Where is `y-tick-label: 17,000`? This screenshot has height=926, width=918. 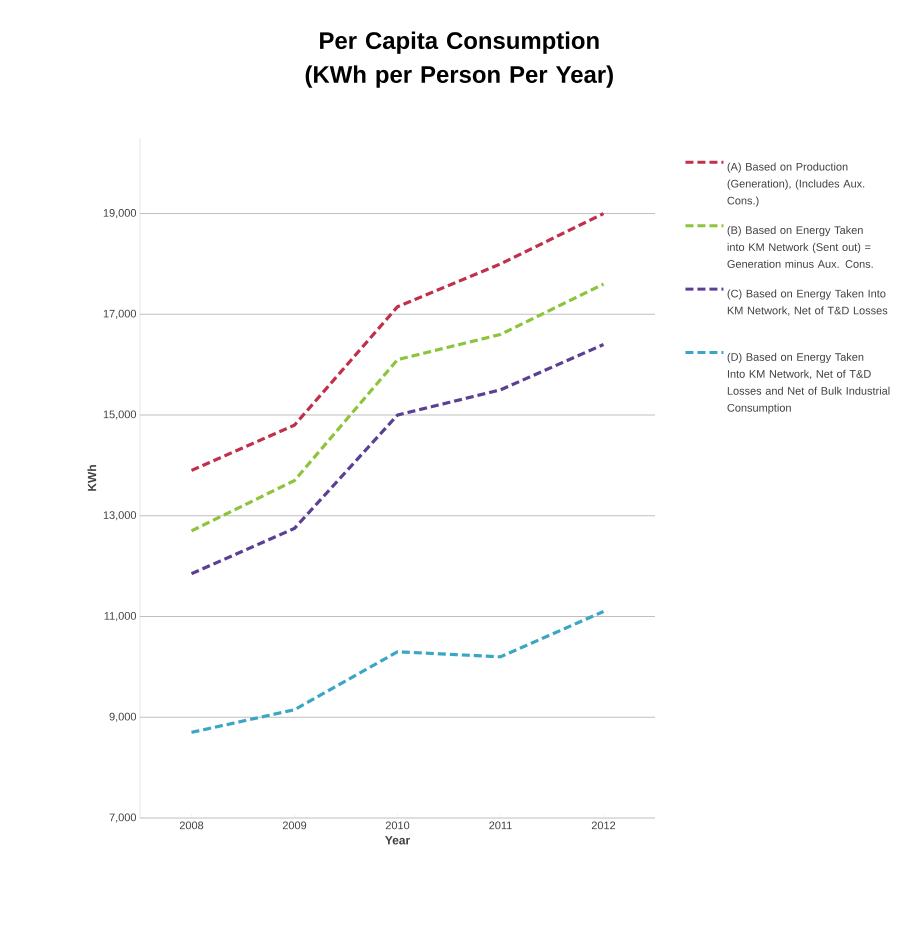
y-tick-label: 17,000 is located at coordinates (120, 314).